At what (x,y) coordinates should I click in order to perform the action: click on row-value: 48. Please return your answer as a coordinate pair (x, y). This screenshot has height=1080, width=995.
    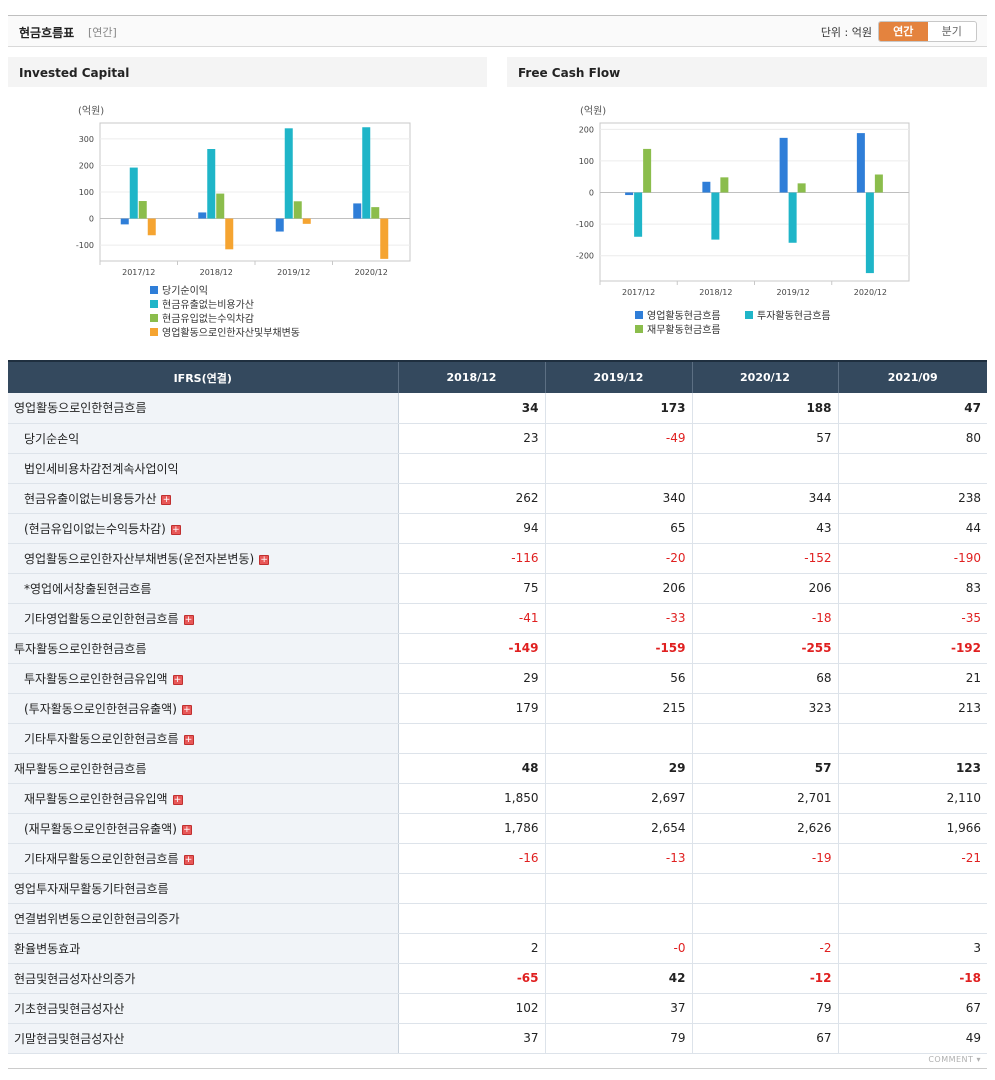
    Looking at the image, I should click on (472, 768).